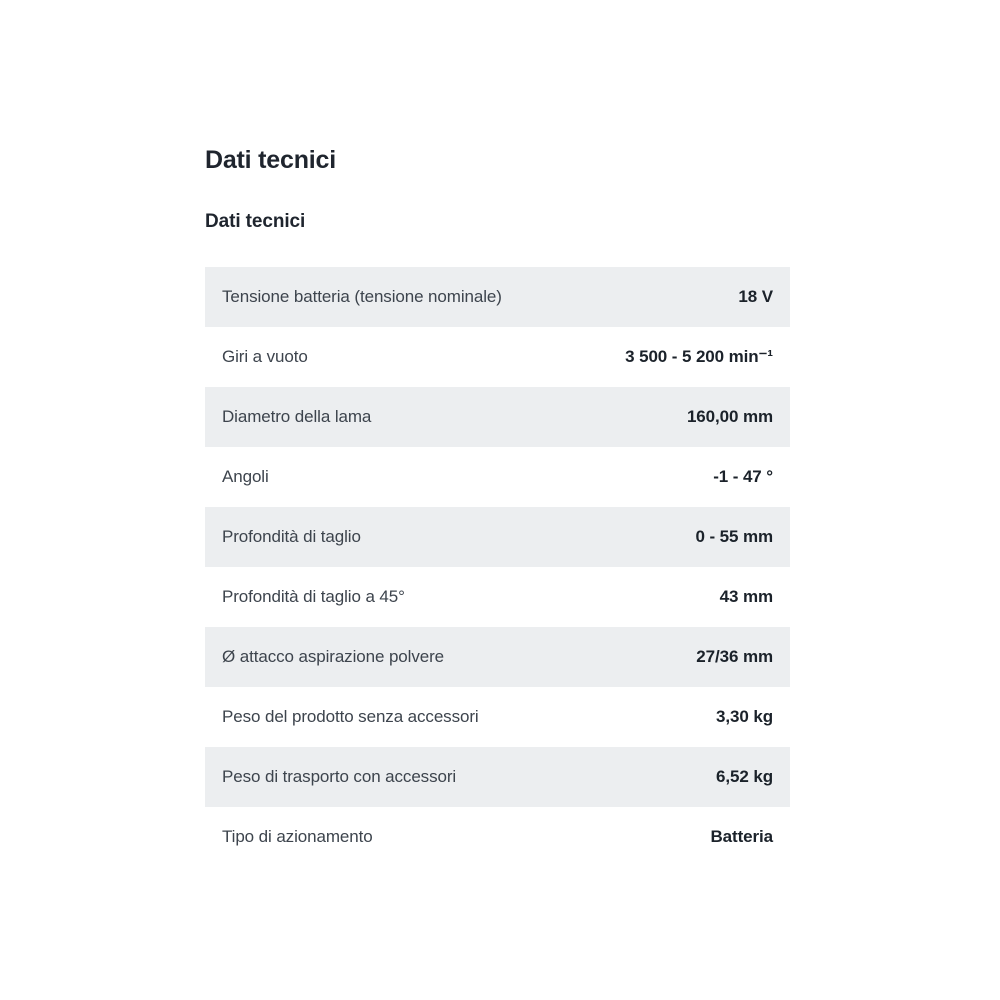 This screenshot has width=1000, height=1000. What do you see at coordinates (497, 357) in the screenshot?
I see `table-row: Giri a vuoto 3 500 - 5 200 min⁻¹` at bounding box center [497, 357].